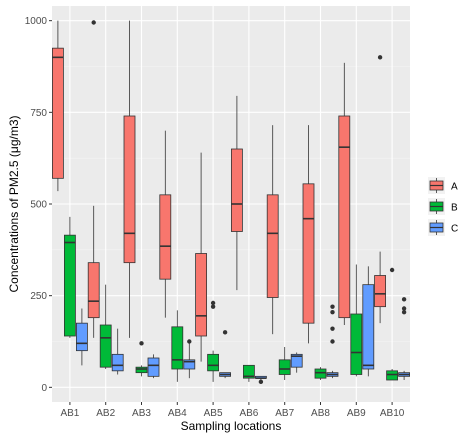  I want to click on box-a-ab4, so click(165, 224).